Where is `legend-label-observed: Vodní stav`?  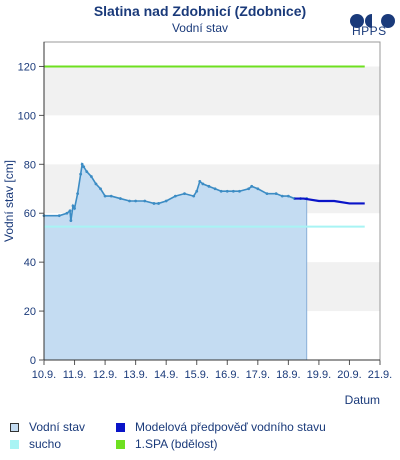 legend-label-observed: Vodní stav is located at coordinates (57, 427).